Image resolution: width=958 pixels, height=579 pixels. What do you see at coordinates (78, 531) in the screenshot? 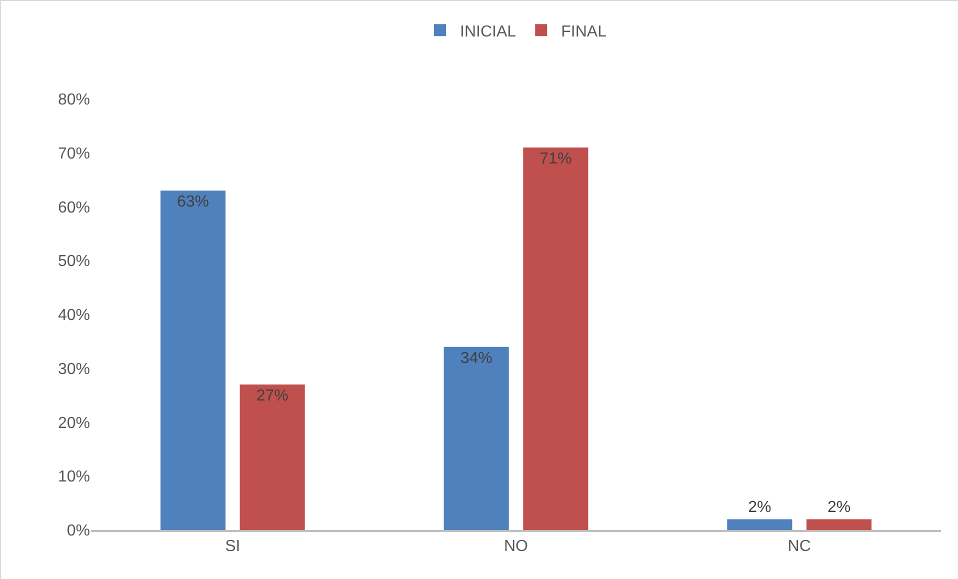
I see `y-tick-label: 0%` at bounding box center [78, 531].